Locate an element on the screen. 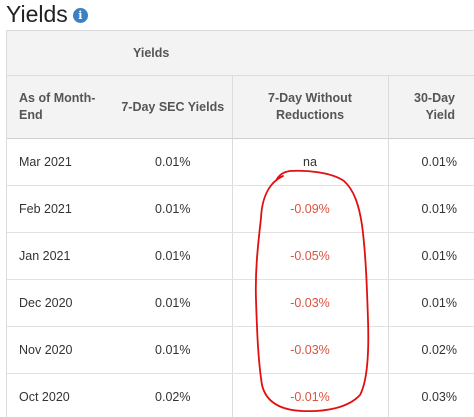 The image size is (474, 417). table-row: Dec 2020 0.01% -0.03% 0.01% is located at coordinates (240, 303).